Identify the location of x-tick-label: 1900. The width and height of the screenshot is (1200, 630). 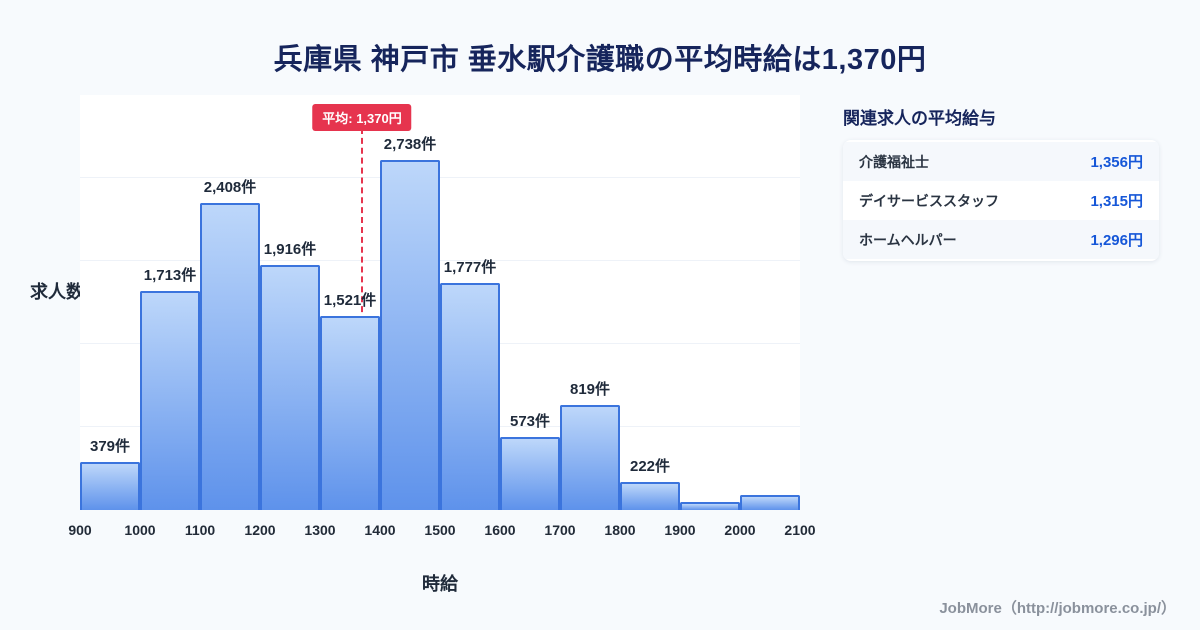
(680, 530).